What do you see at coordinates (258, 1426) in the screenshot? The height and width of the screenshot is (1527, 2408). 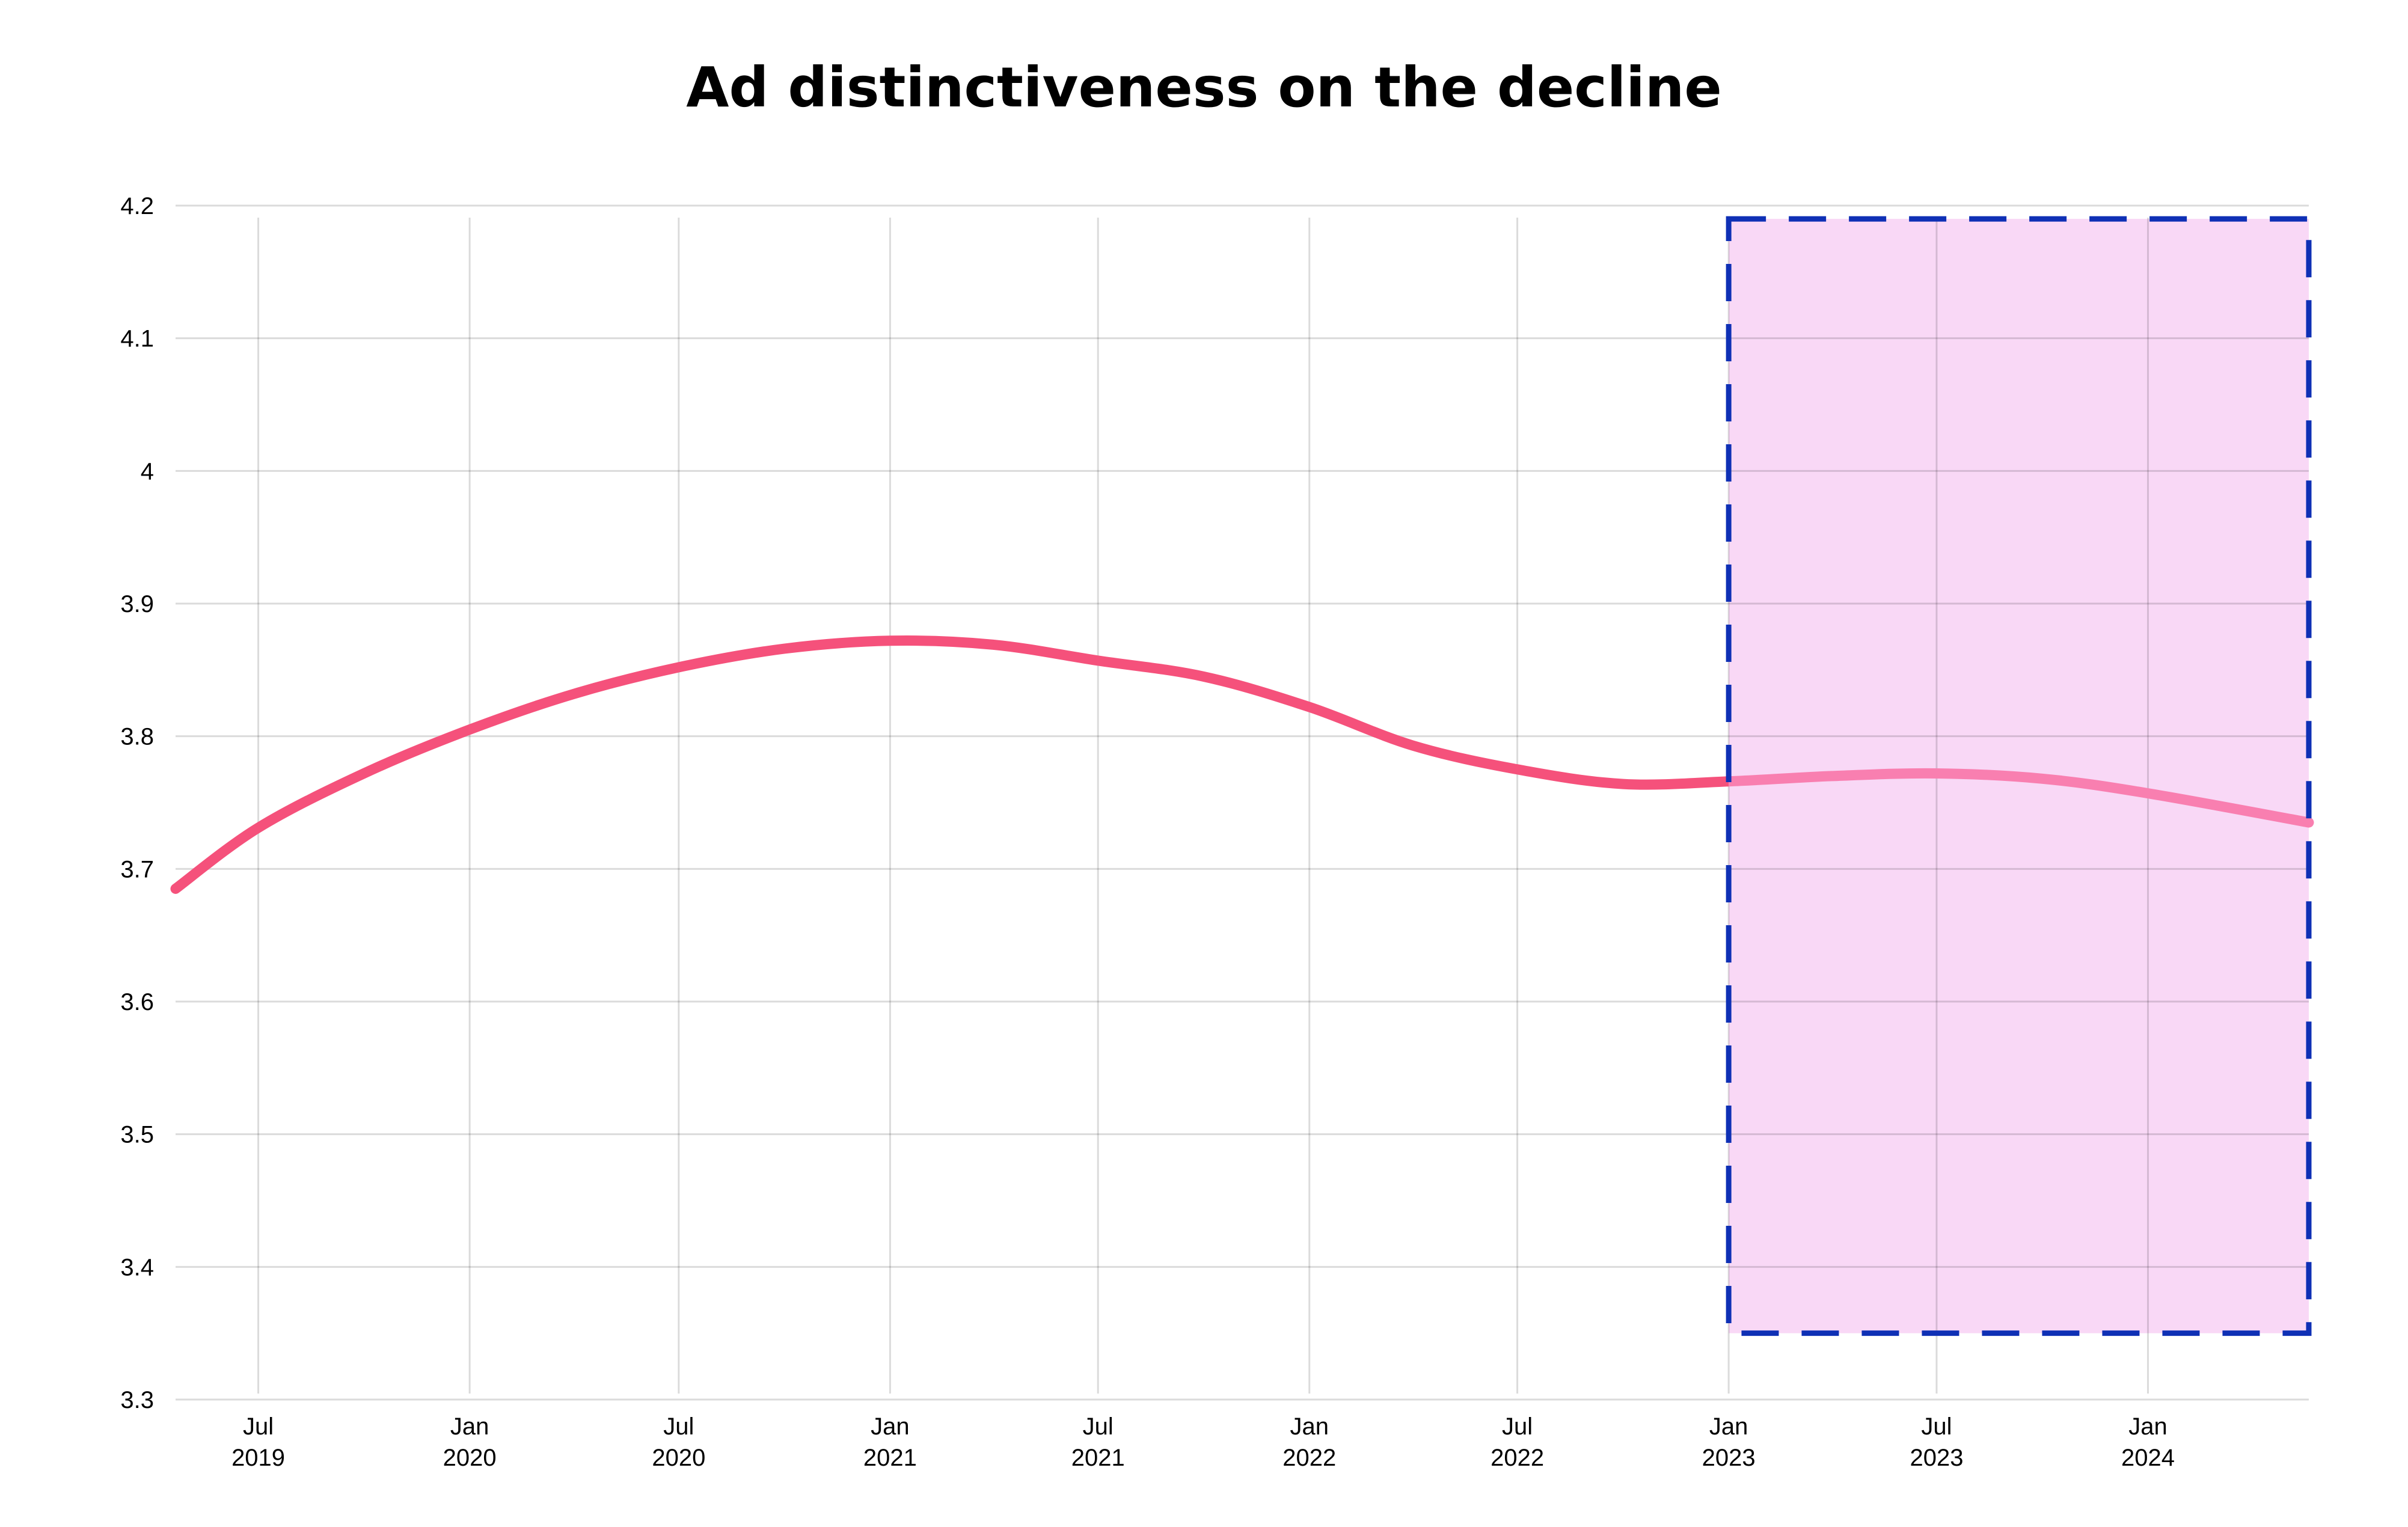 I see `x-tick-month-0: Jul` at bounding box center [258, 1426].